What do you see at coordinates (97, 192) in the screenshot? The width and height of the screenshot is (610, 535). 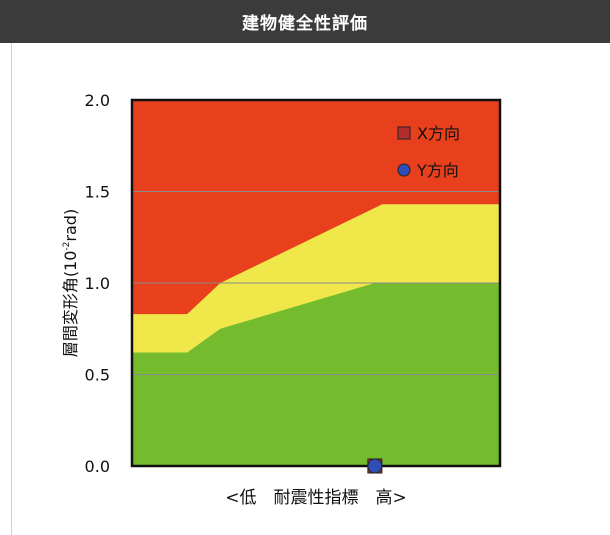 I see `y-tick-label: 1.5` at bounding box center [97, 192].